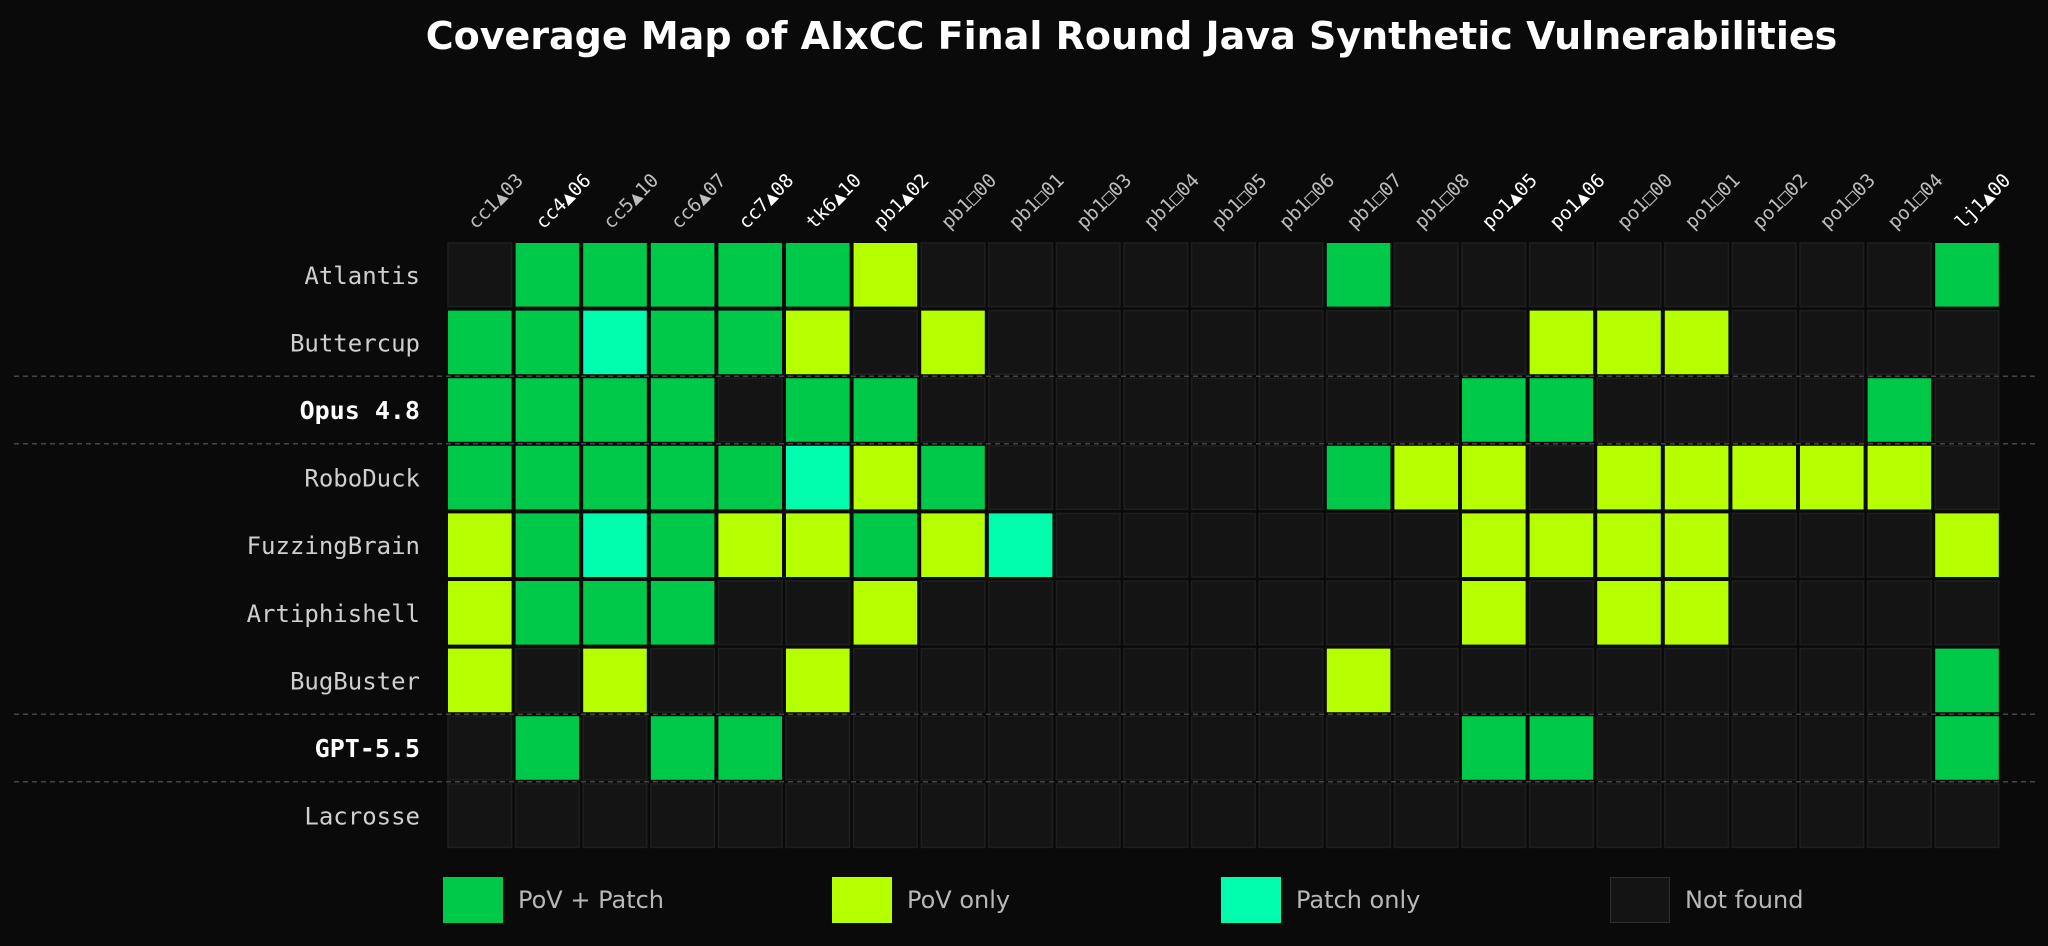 This screenshot has width=2048, height=946. What do you see at coordinates (1983, 201) in the screenshot?
I see `column-label-23: lj1▲00` at bounding box center [1983, 201].